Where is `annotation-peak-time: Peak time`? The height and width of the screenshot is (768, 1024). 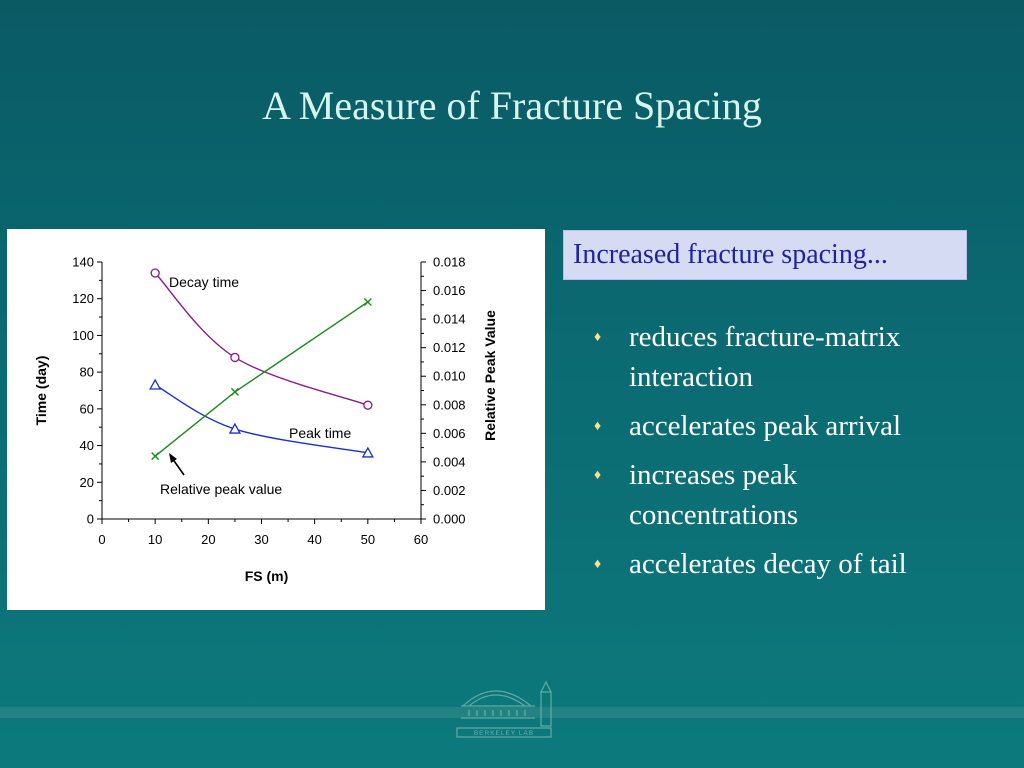 annotation-peak-time: Peak time is located at coordinates (320, 433).